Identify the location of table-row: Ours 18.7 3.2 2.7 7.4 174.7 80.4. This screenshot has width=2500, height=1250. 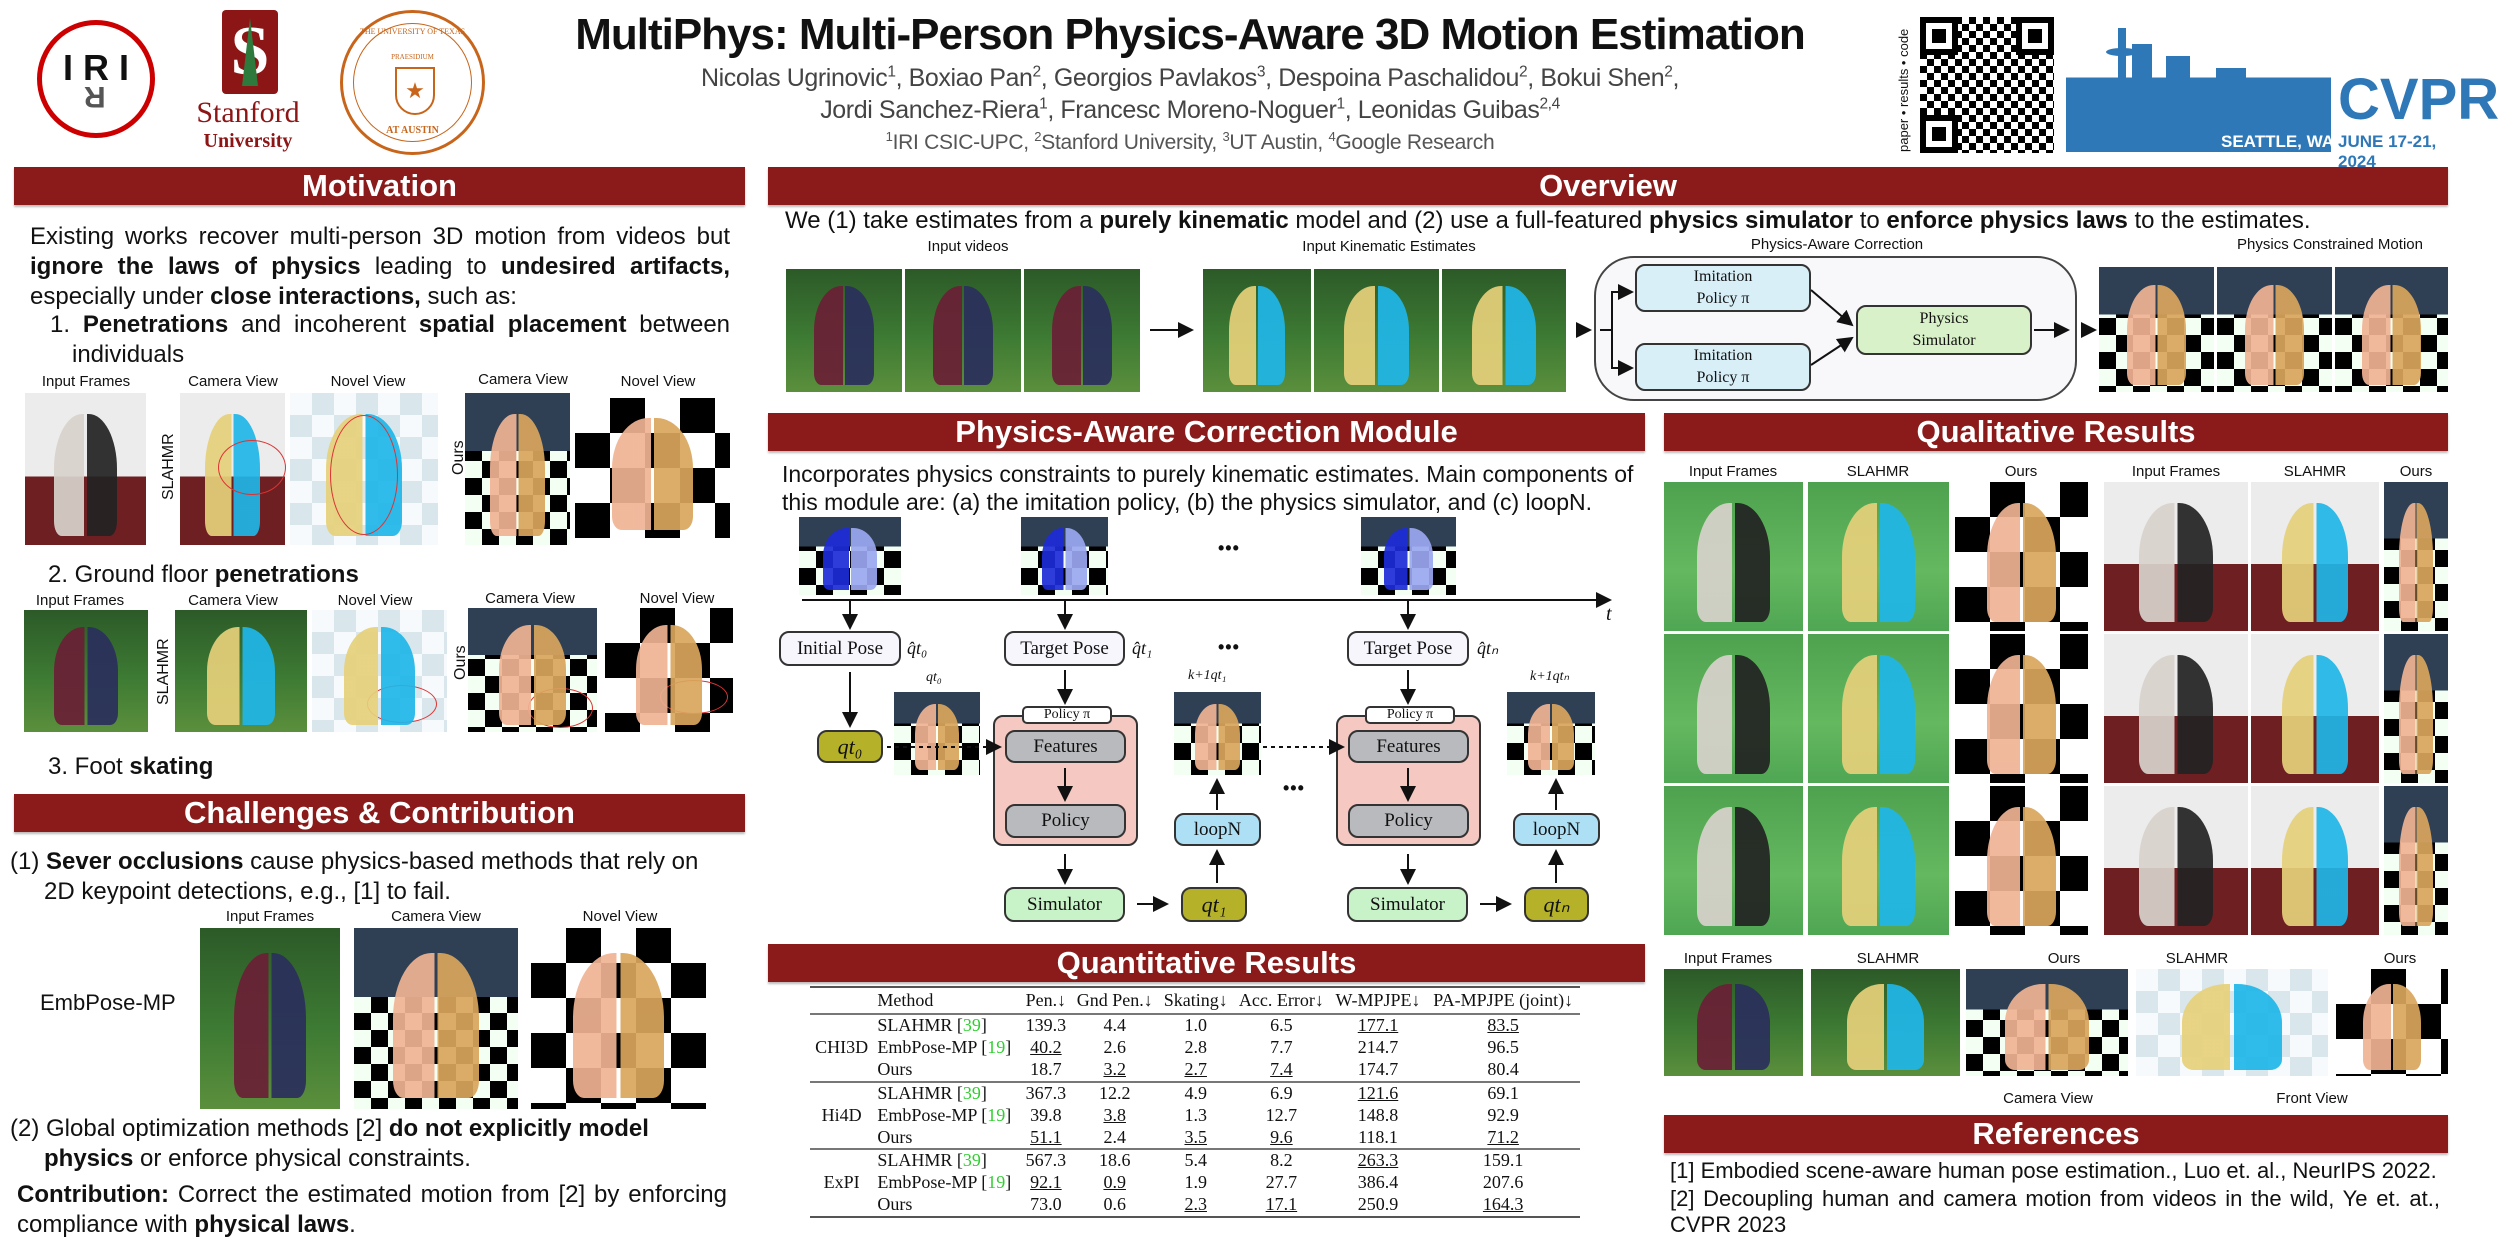
(1195, 1070).